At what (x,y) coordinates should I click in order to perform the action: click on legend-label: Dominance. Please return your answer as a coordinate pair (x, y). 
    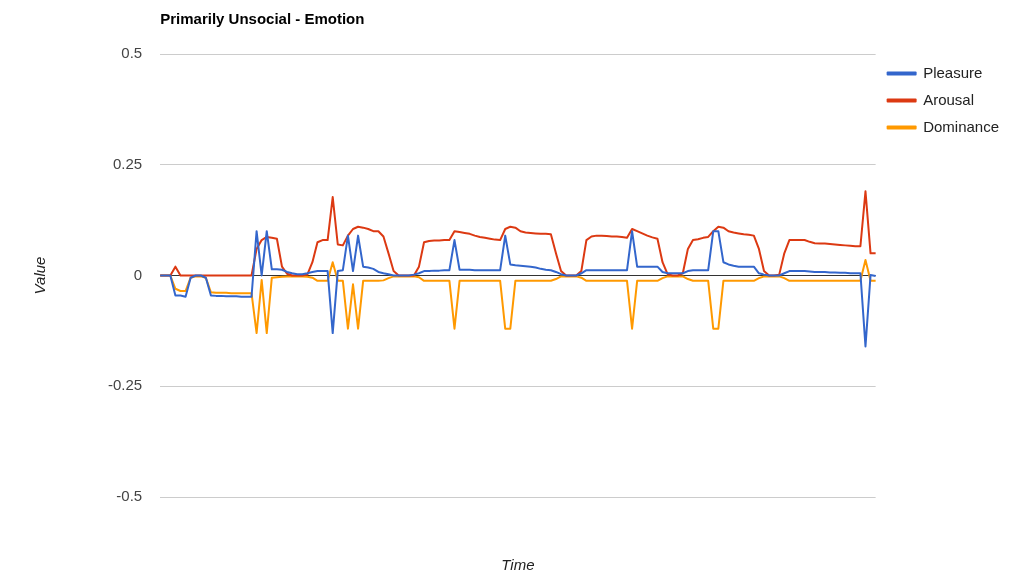
    Looking at the image, I should click on (961, 126).